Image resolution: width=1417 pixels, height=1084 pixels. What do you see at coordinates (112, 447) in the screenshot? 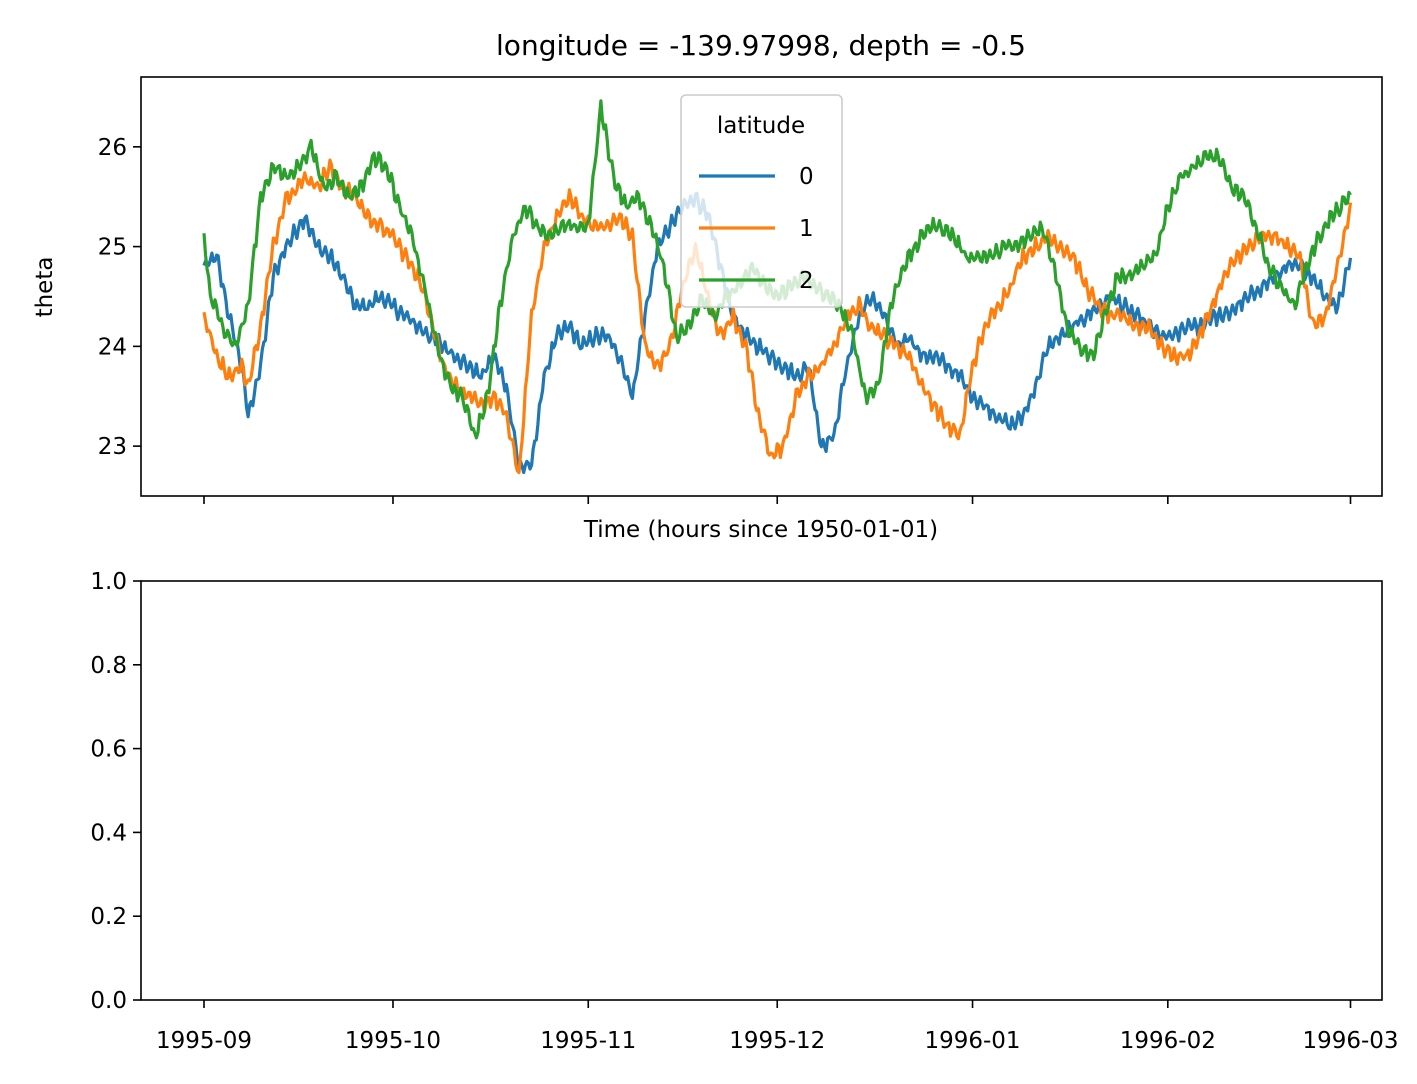
I see `top-y-tick-label: 23` at bounding box center [112, 447].